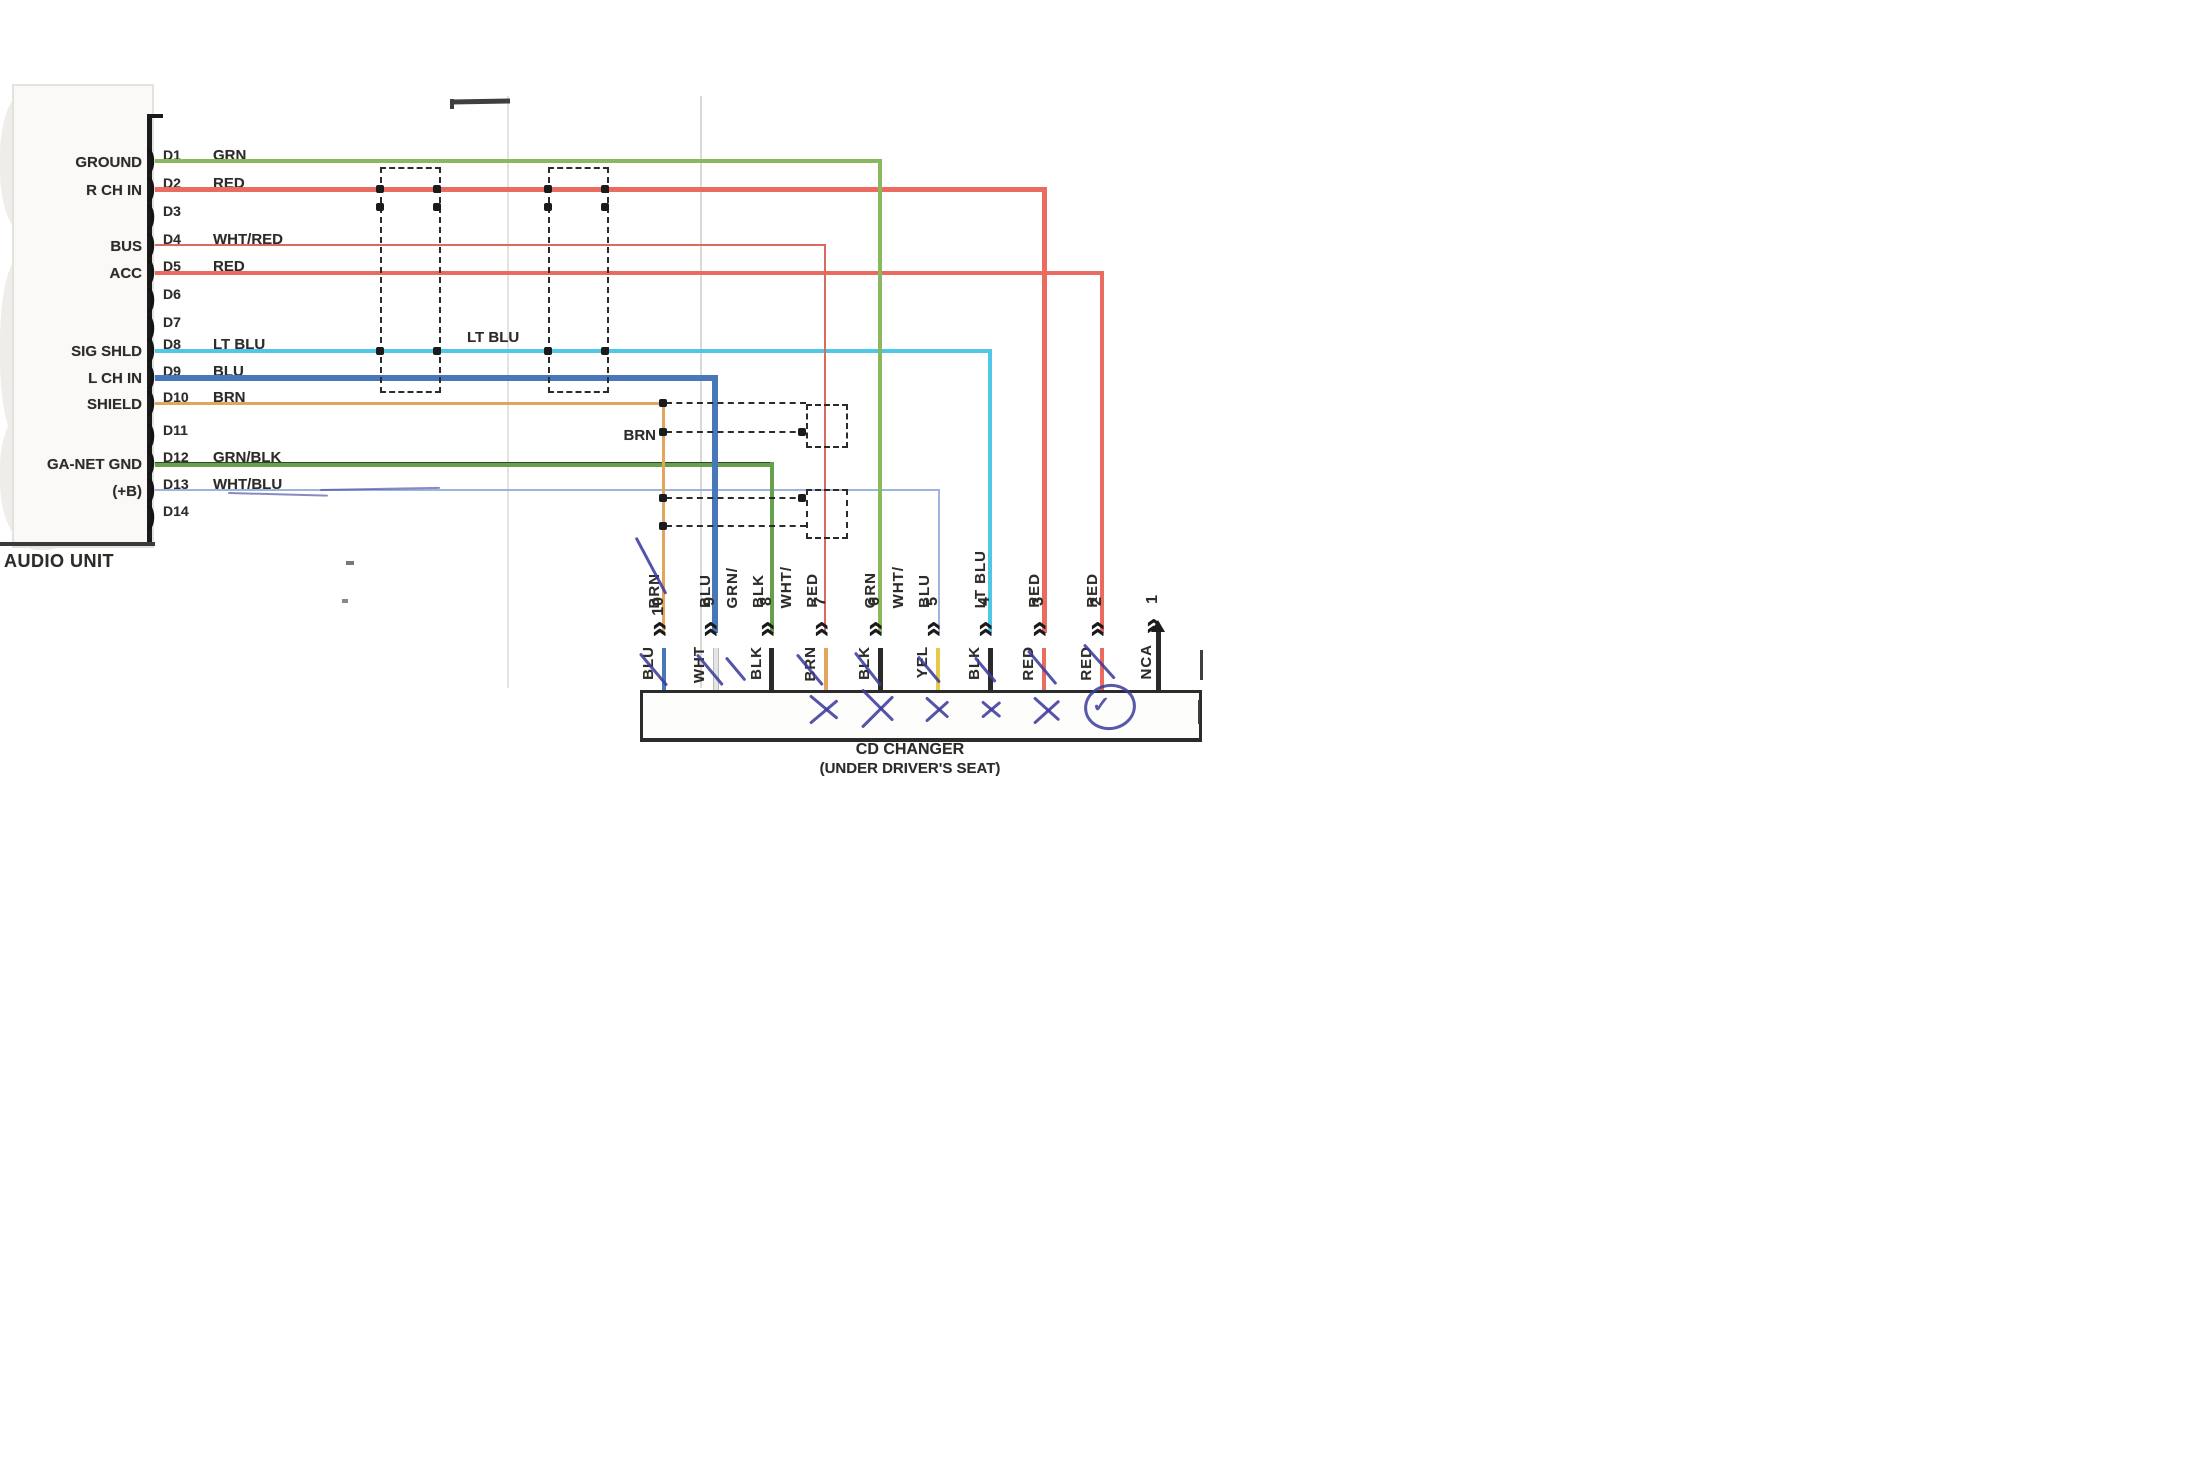 The width and height of the screenshot is (2190, 1477). What do you see at coordinates (705, 591) in the screenshot?
I see `upper-wire-label-pin9: BLU` at bounding box center [705, 591].